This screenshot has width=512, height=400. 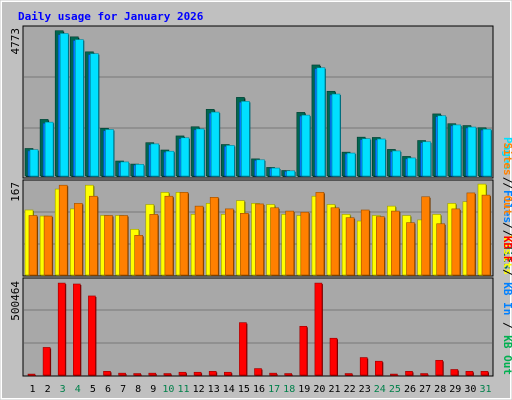 I want to click on x-tick-label: 21, so click(x=334, y=389).